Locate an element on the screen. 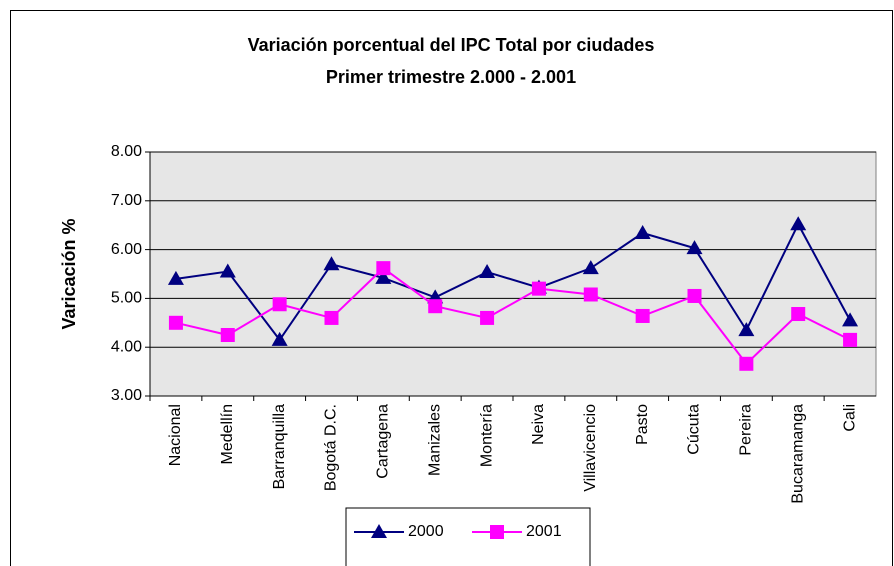 This screenshot has width=894, height=566. x-tick-label: Barranquilla is located at coordinates (279, 446).